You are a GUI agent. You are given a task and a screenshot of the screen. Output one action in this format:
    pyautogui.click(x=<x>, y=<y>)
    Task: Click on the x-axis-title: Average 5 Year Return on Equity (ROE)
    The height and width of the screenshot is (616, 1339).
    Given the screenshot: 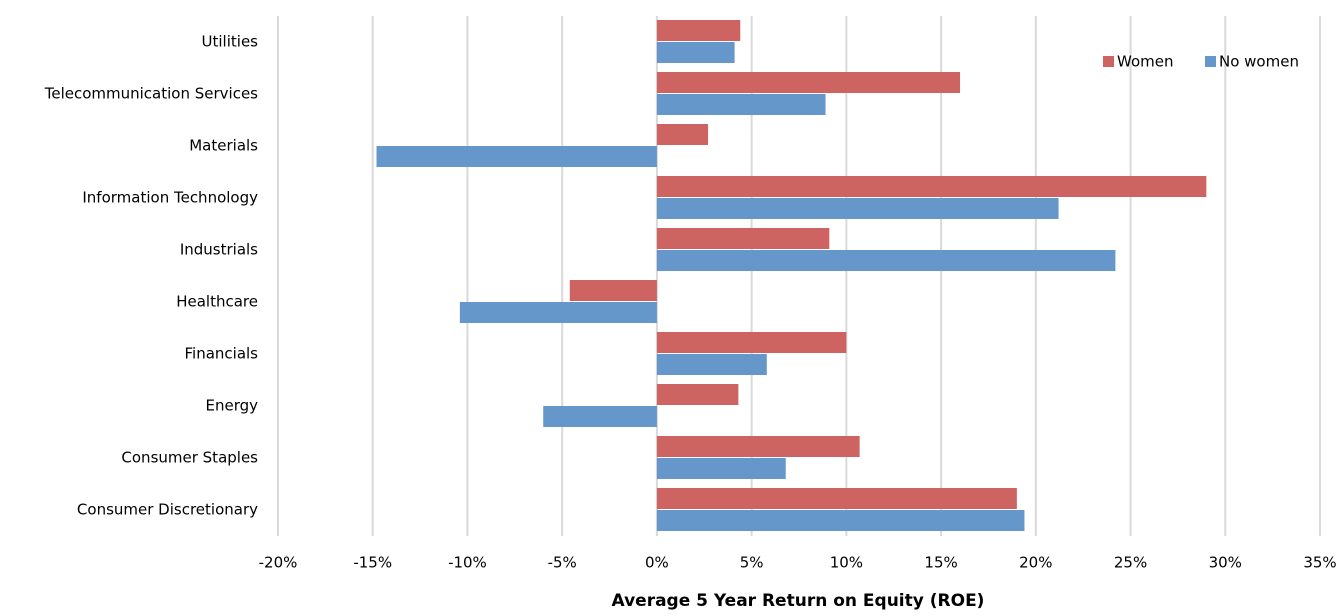 What is the action you would take?
    pyautogui.click(x=798, y=601)
    